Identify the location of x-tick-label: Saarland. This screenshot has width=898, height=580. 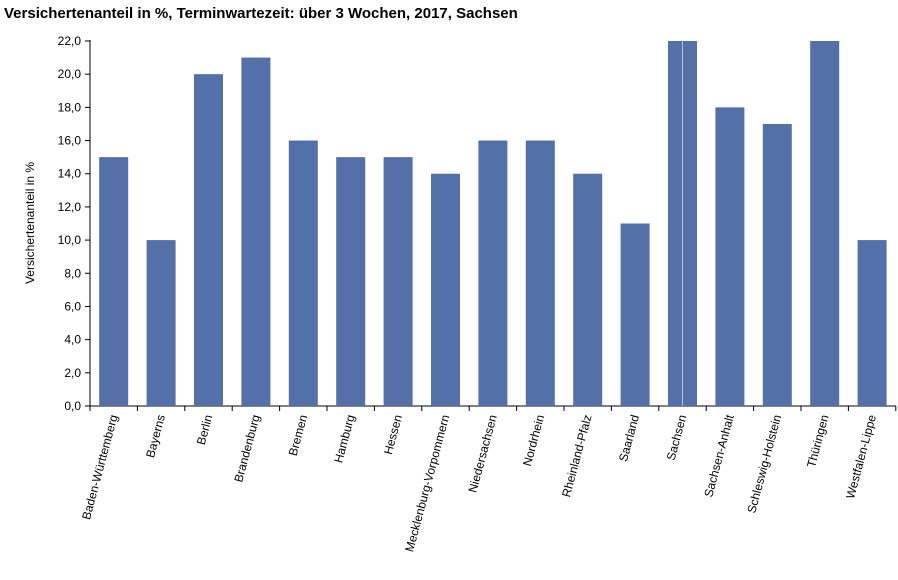
(629, 438).